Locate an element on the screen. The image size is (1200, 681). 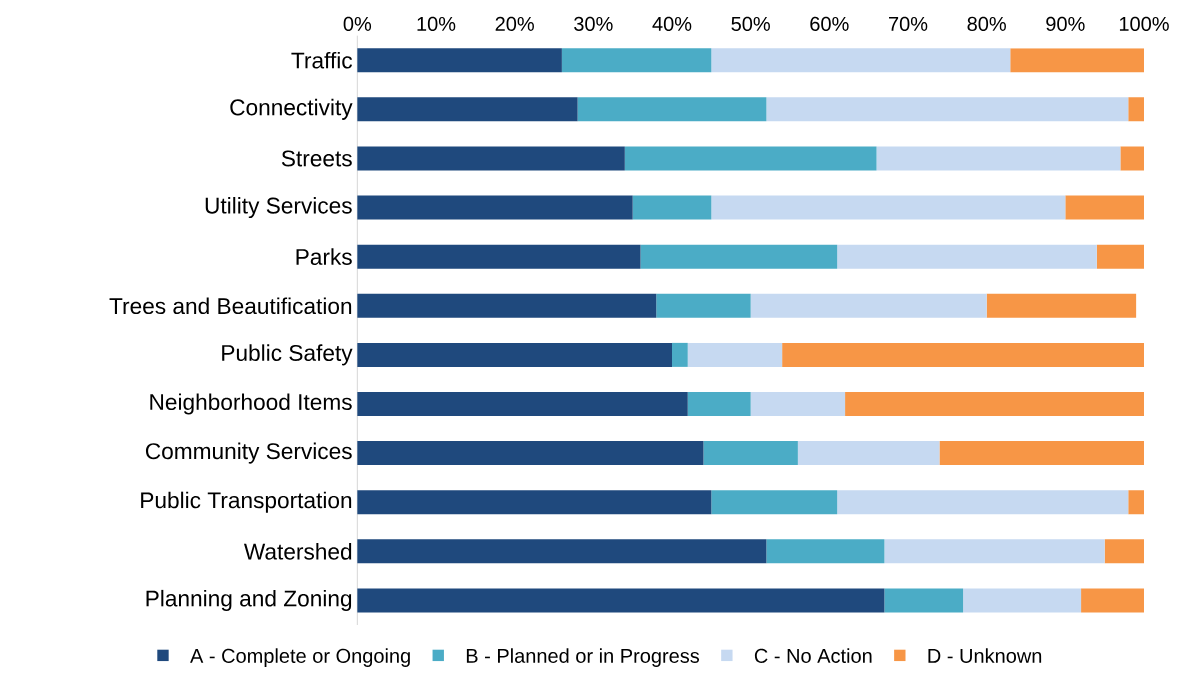
x-tick-label: 80% is located at coordinates (986, 23).